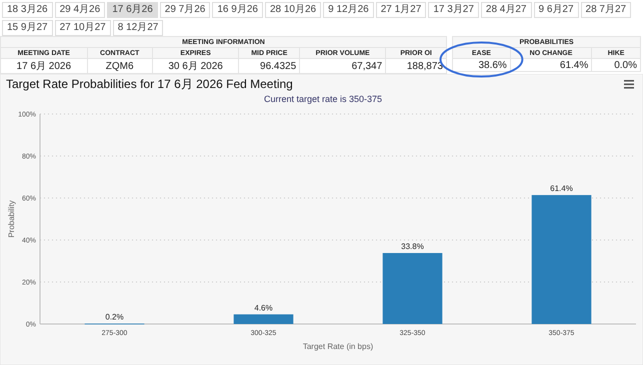 The height and width of the screenshot is (365, 643). I want to click on text: 9 6月27, so click(556, 10).